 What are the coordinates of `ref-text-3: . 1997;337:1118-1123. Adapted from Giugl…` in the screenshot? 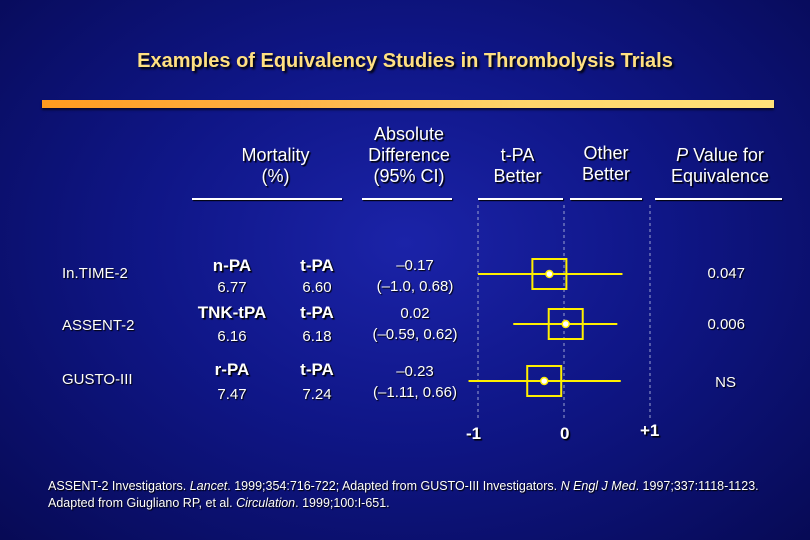 It's located at (403, 494).